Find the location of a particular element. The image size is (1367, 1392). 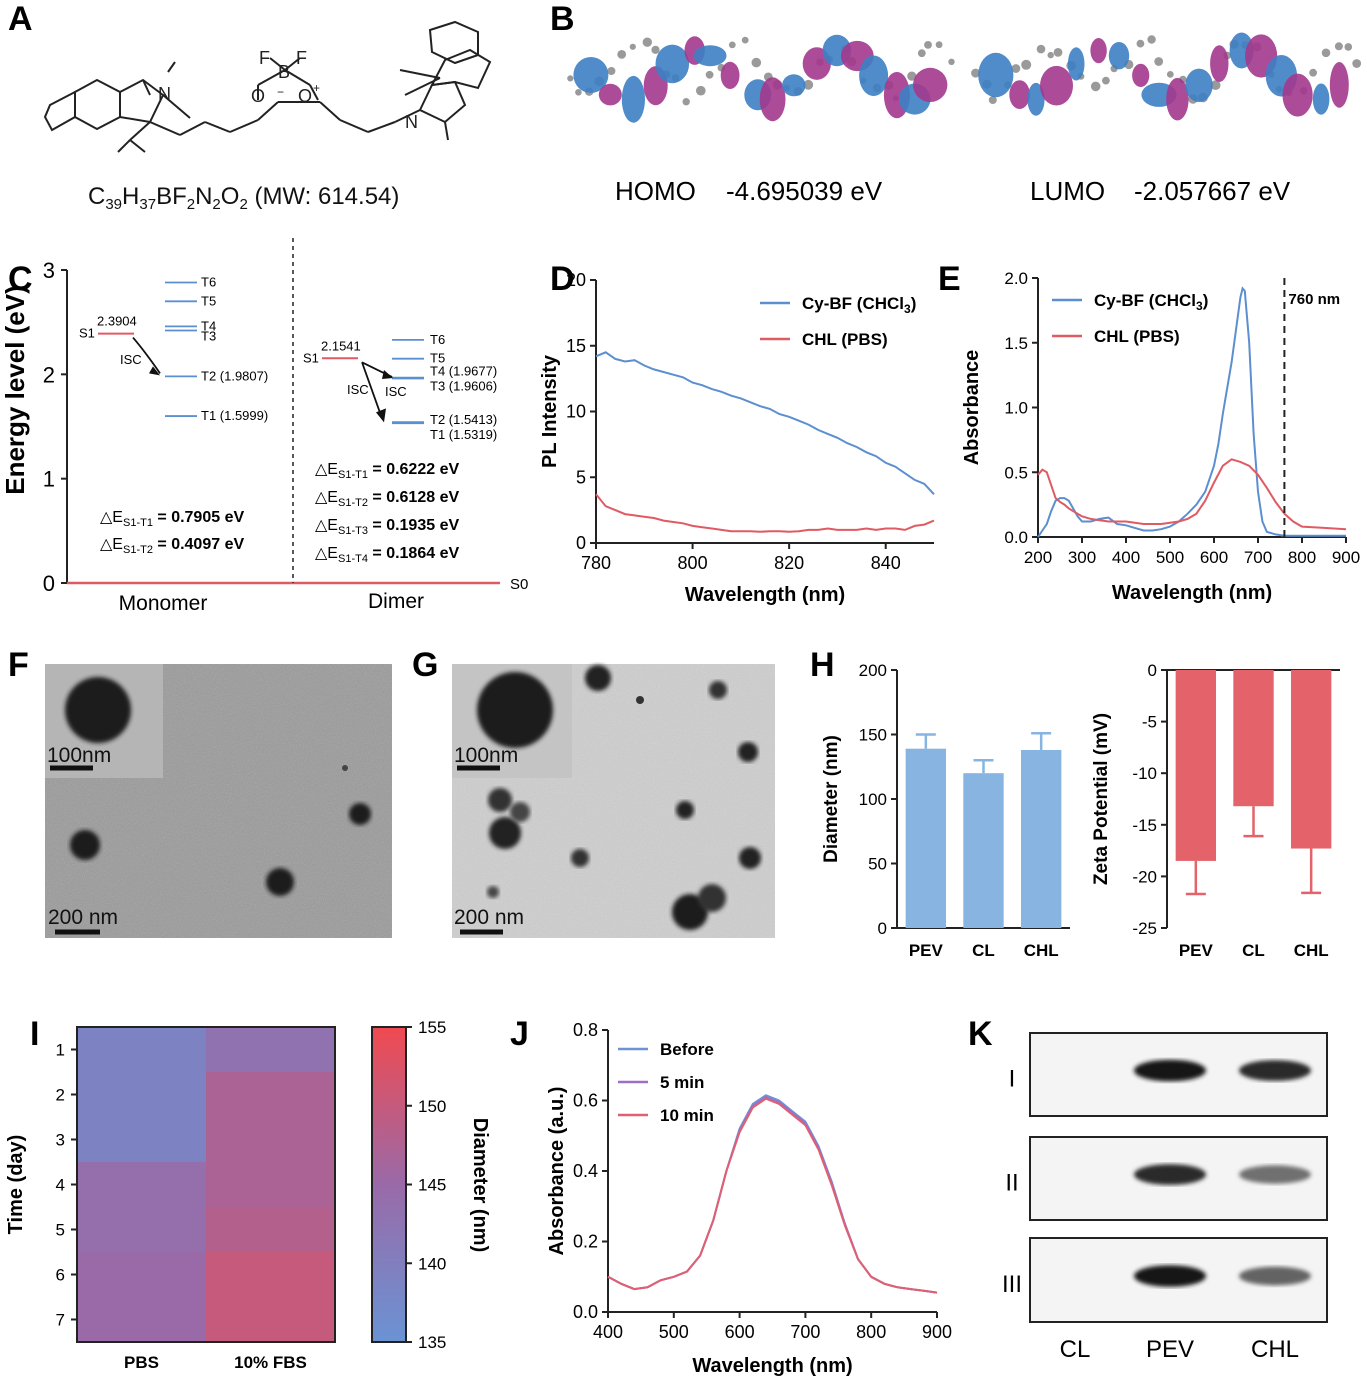

legend-label-1: Cy-BF (CHCl3) is located at coordinates (859, 305).